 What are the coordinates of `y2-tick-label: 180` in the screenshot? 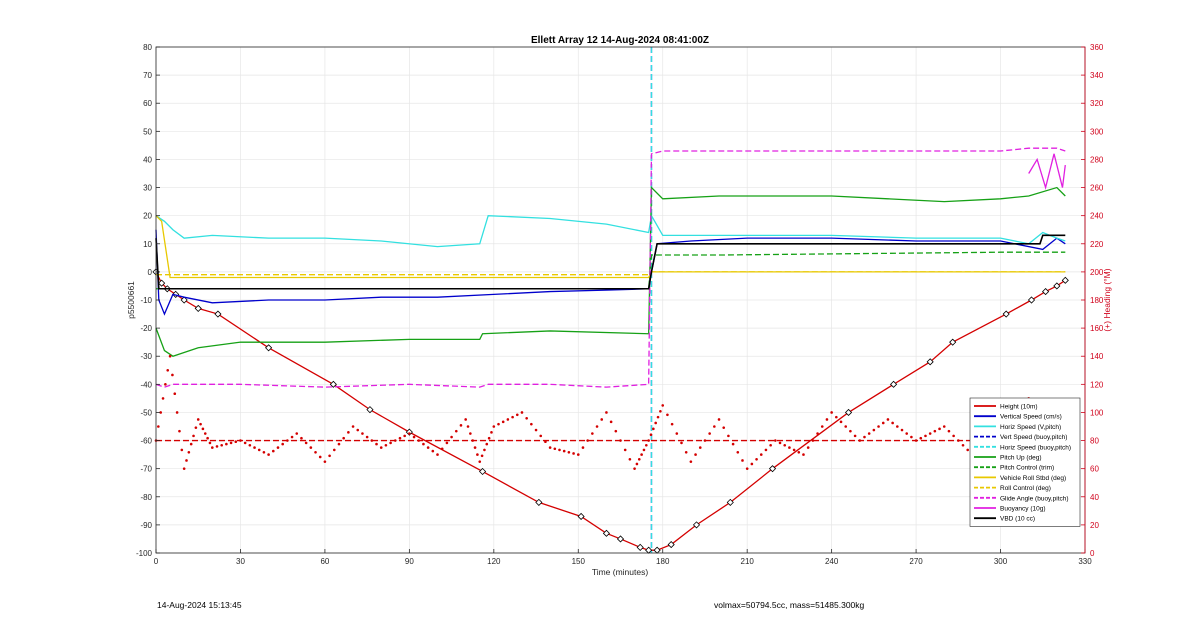 It's located at (1097, 300).